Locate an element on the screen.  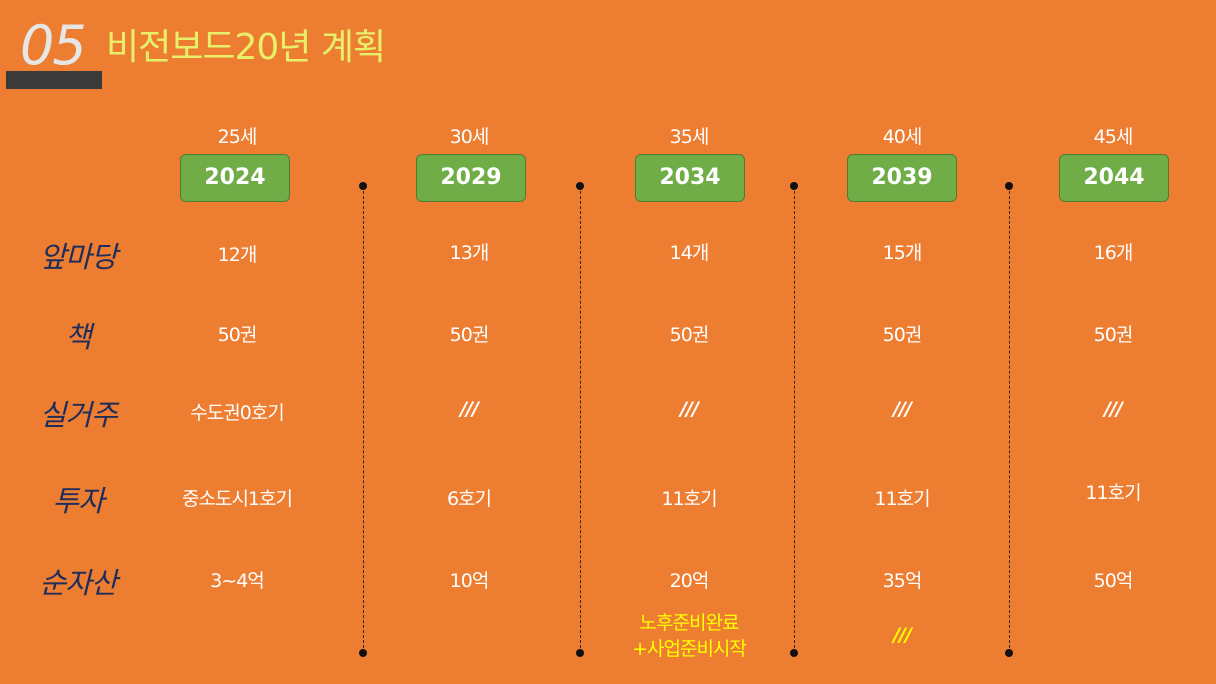
section-number: 05 is located at coordinates (53, 45).